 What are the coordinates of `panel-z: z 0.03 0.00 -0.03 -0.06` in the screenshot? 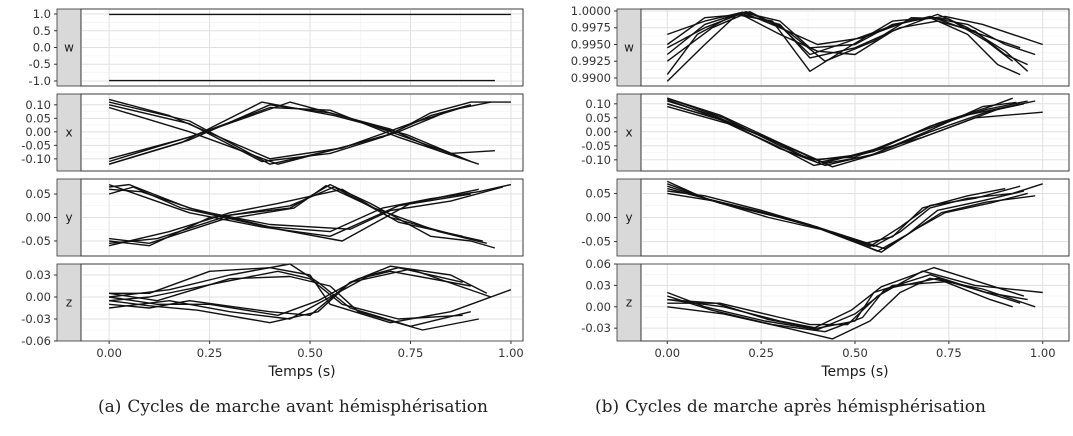 It's located at (272, 305).